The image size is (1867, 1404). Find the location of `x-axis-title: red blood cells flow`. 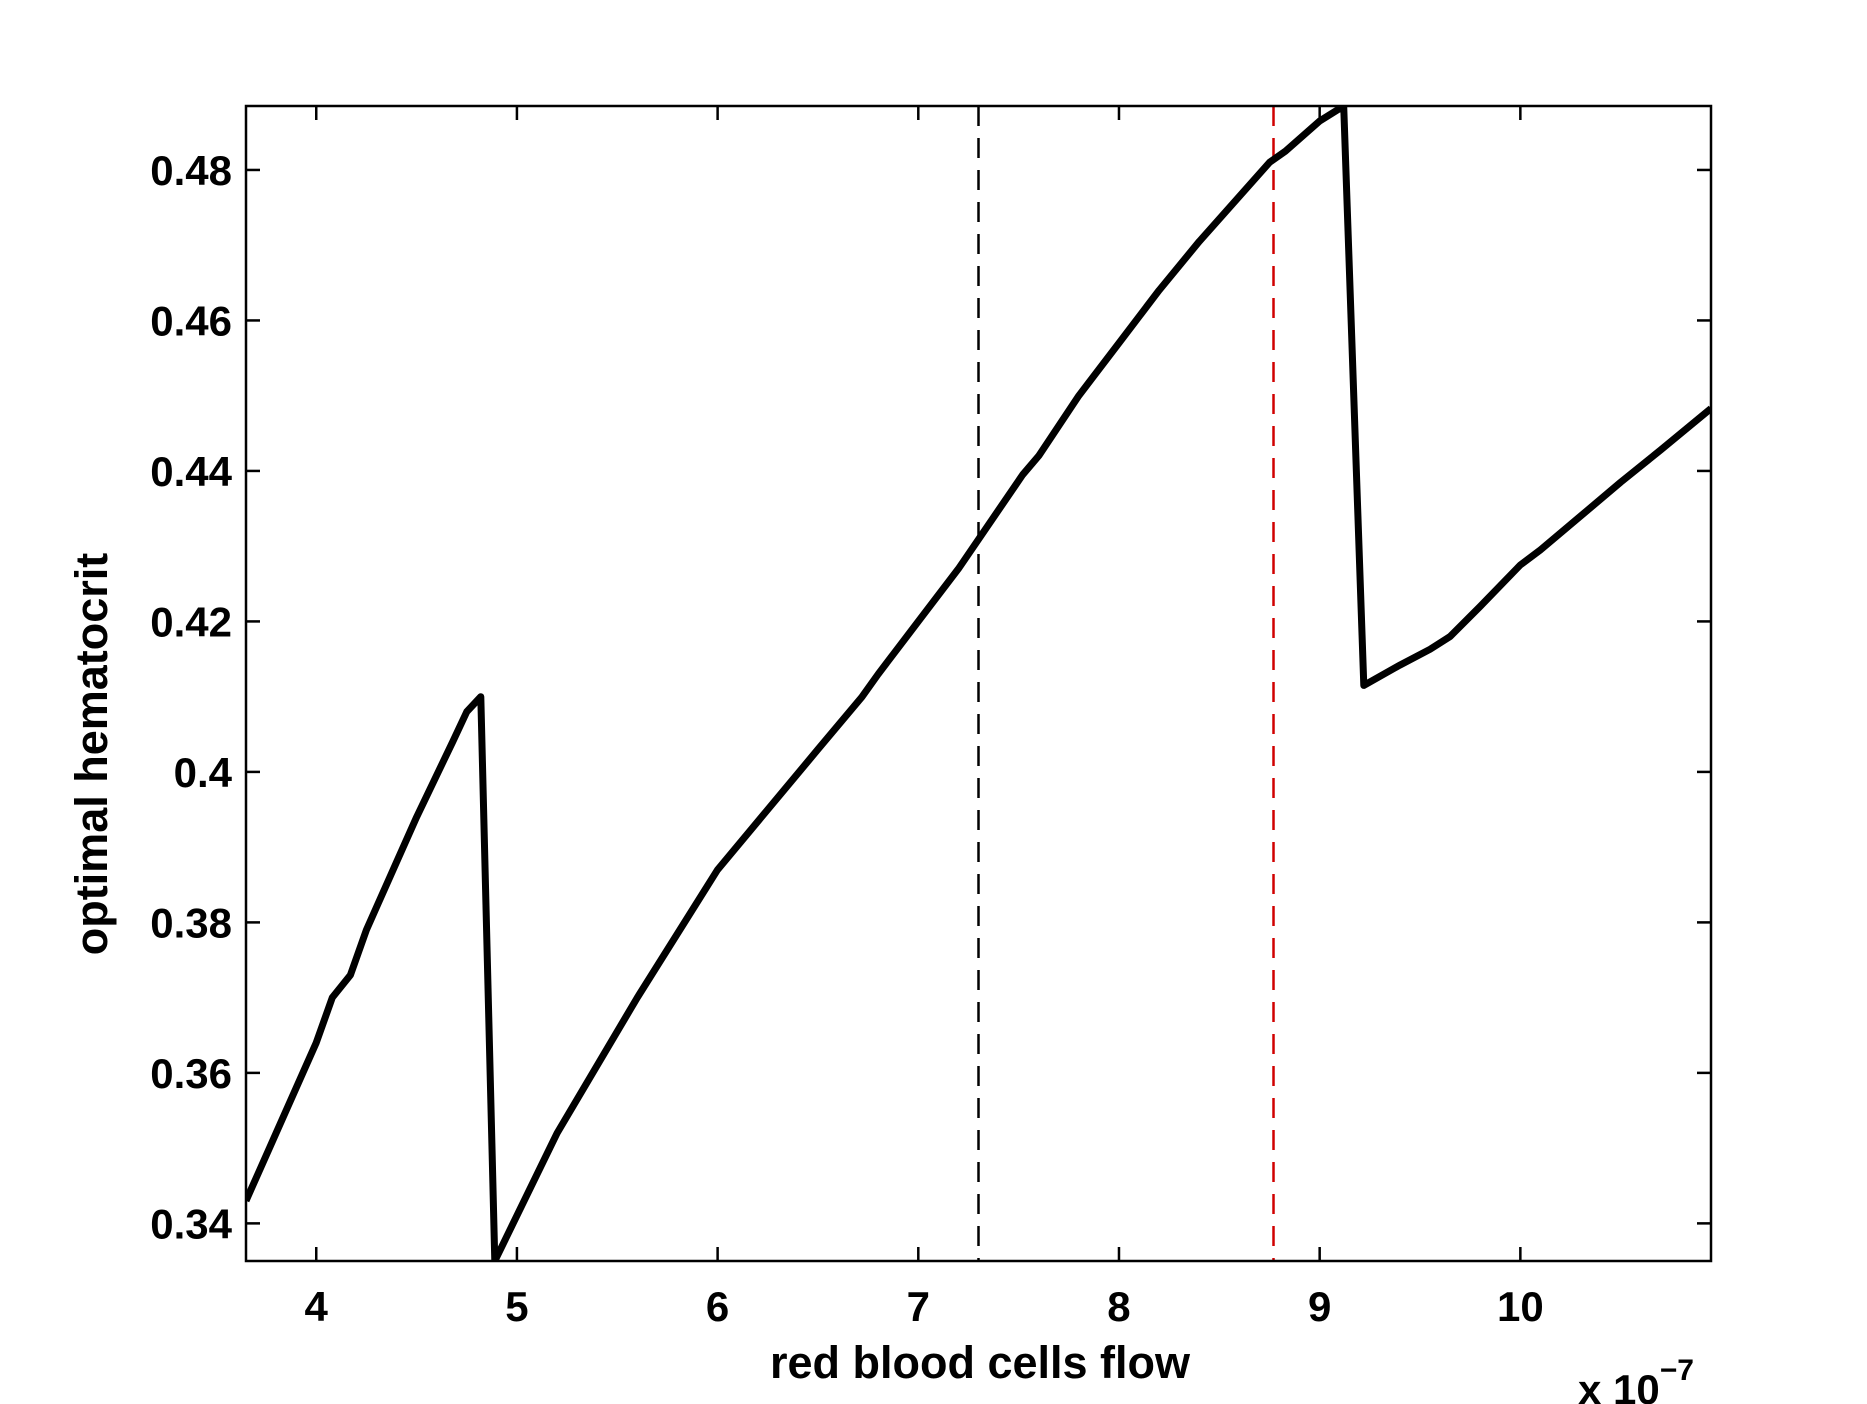

x-axis-title: red blood cells flow is located at coordinates (980, 1362).